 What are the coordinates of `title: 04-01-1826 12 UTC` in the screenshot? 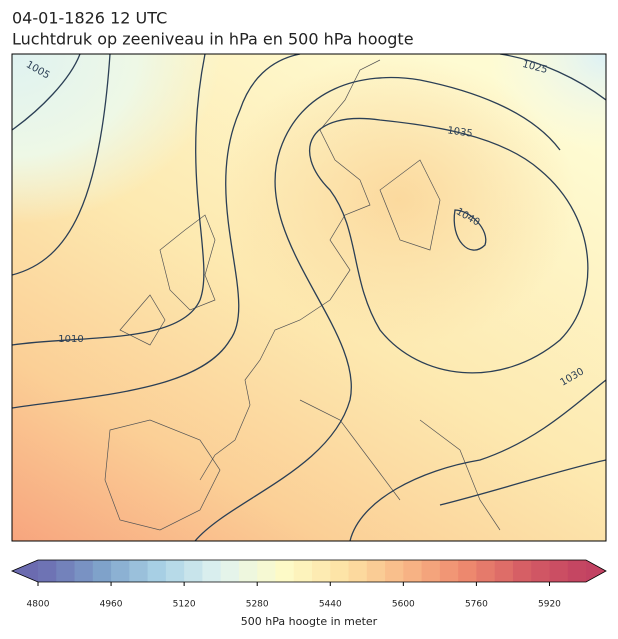 It's located at (89, 18).